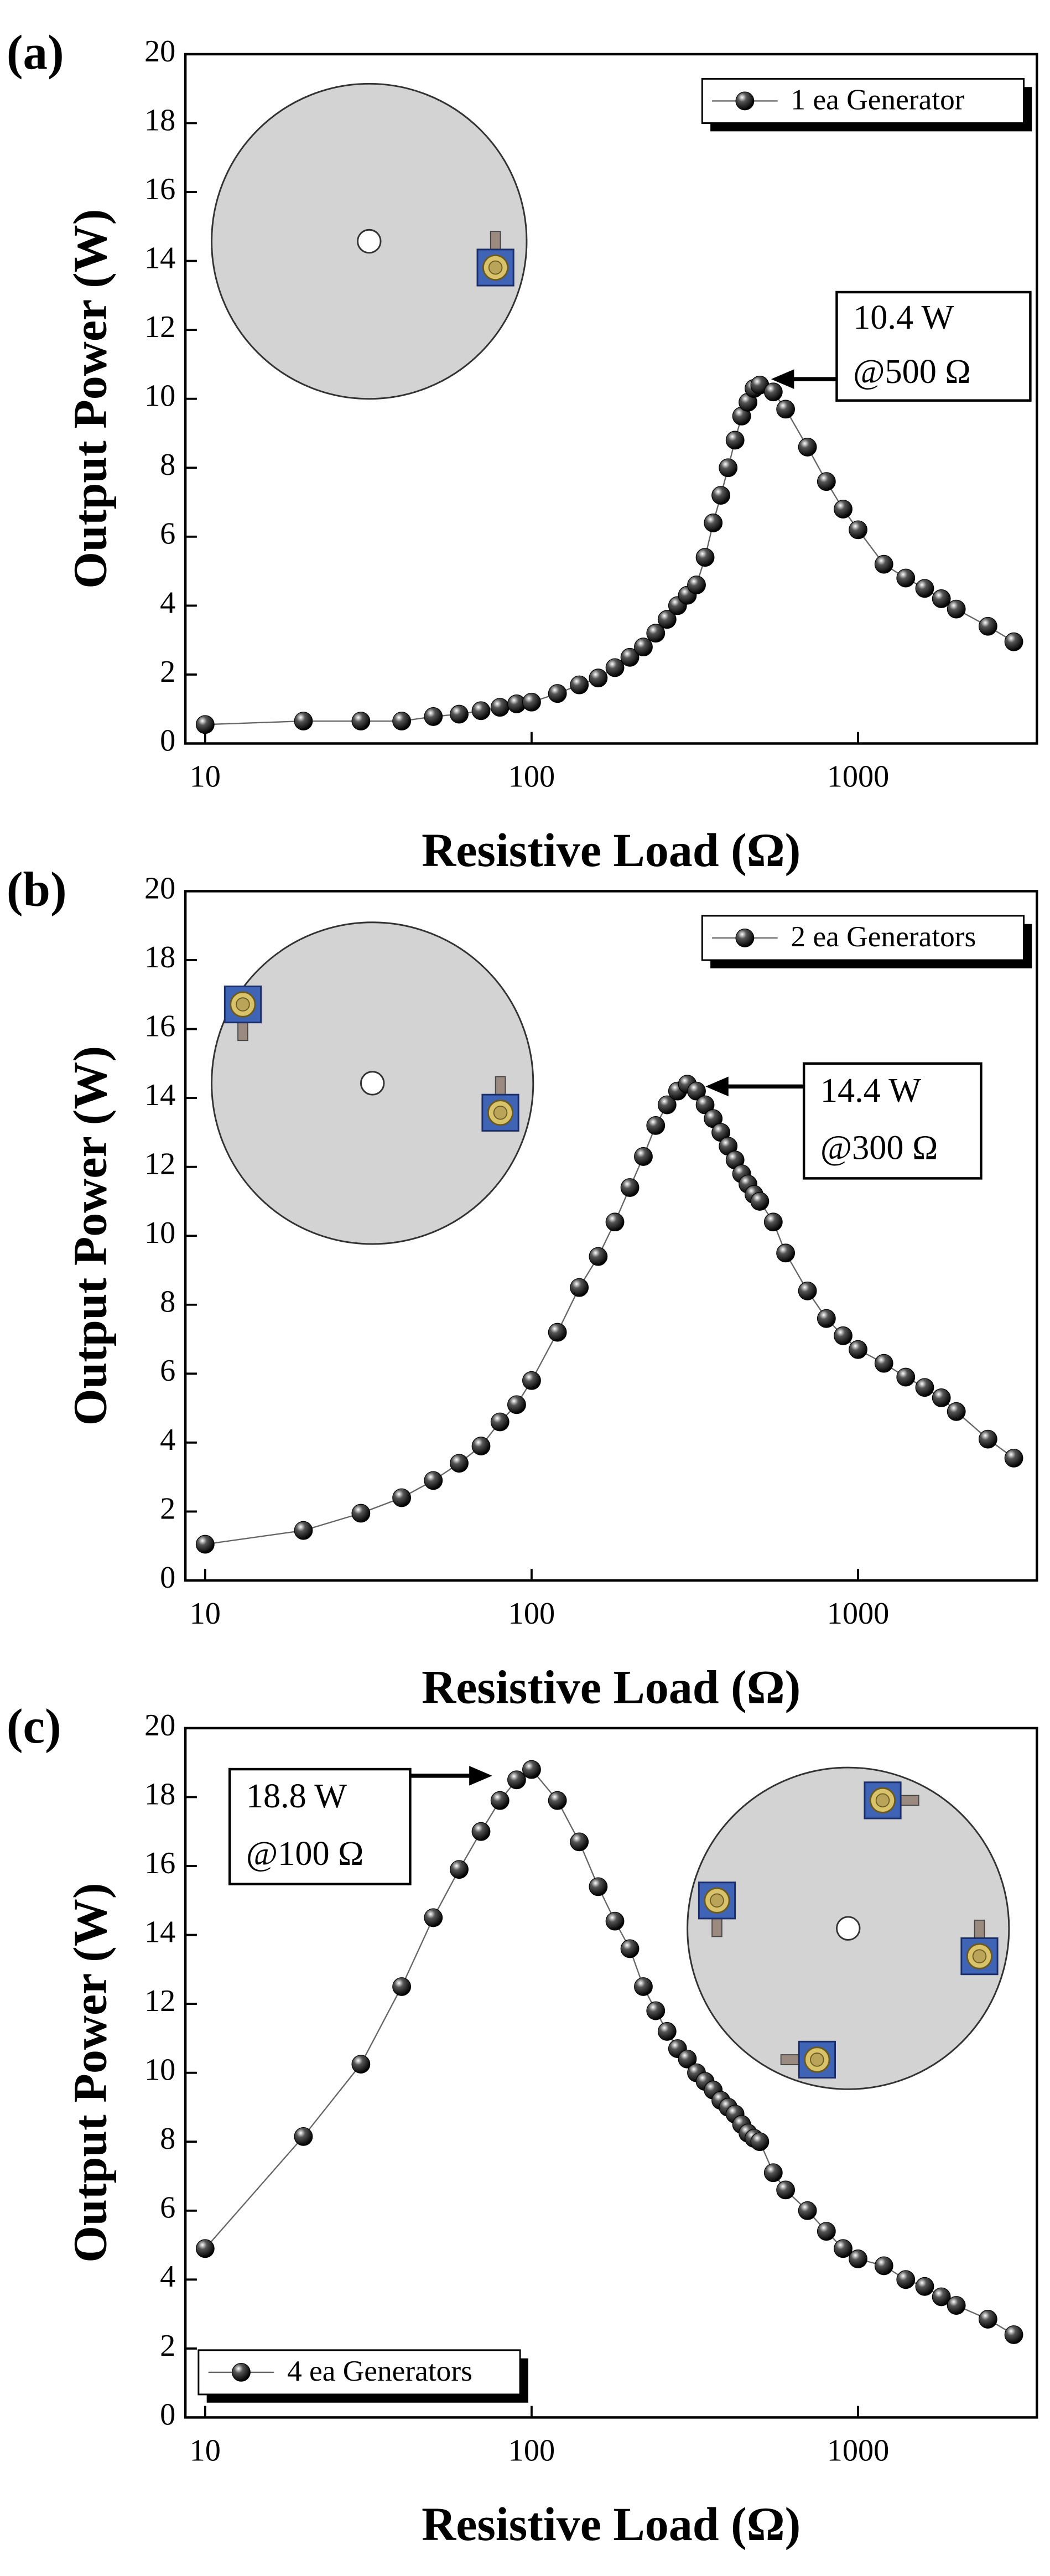 The width and height of the screenshot is (1050, 2576). Describe the element at coordinates (159, 1026) in the screenshot. I see `y-tick-label: 16` at that location.